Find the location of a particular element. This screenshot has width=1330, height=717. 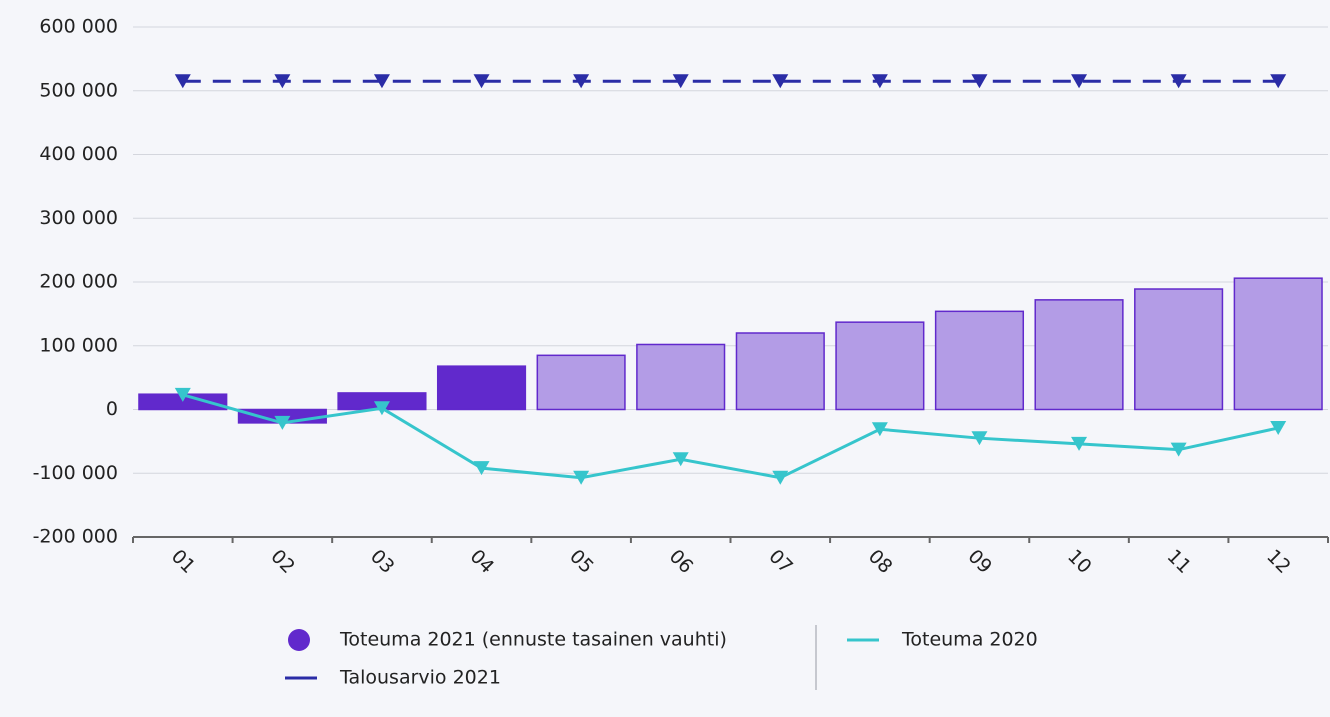

x-tick-label: 03 is located at coordinates (382, 561).